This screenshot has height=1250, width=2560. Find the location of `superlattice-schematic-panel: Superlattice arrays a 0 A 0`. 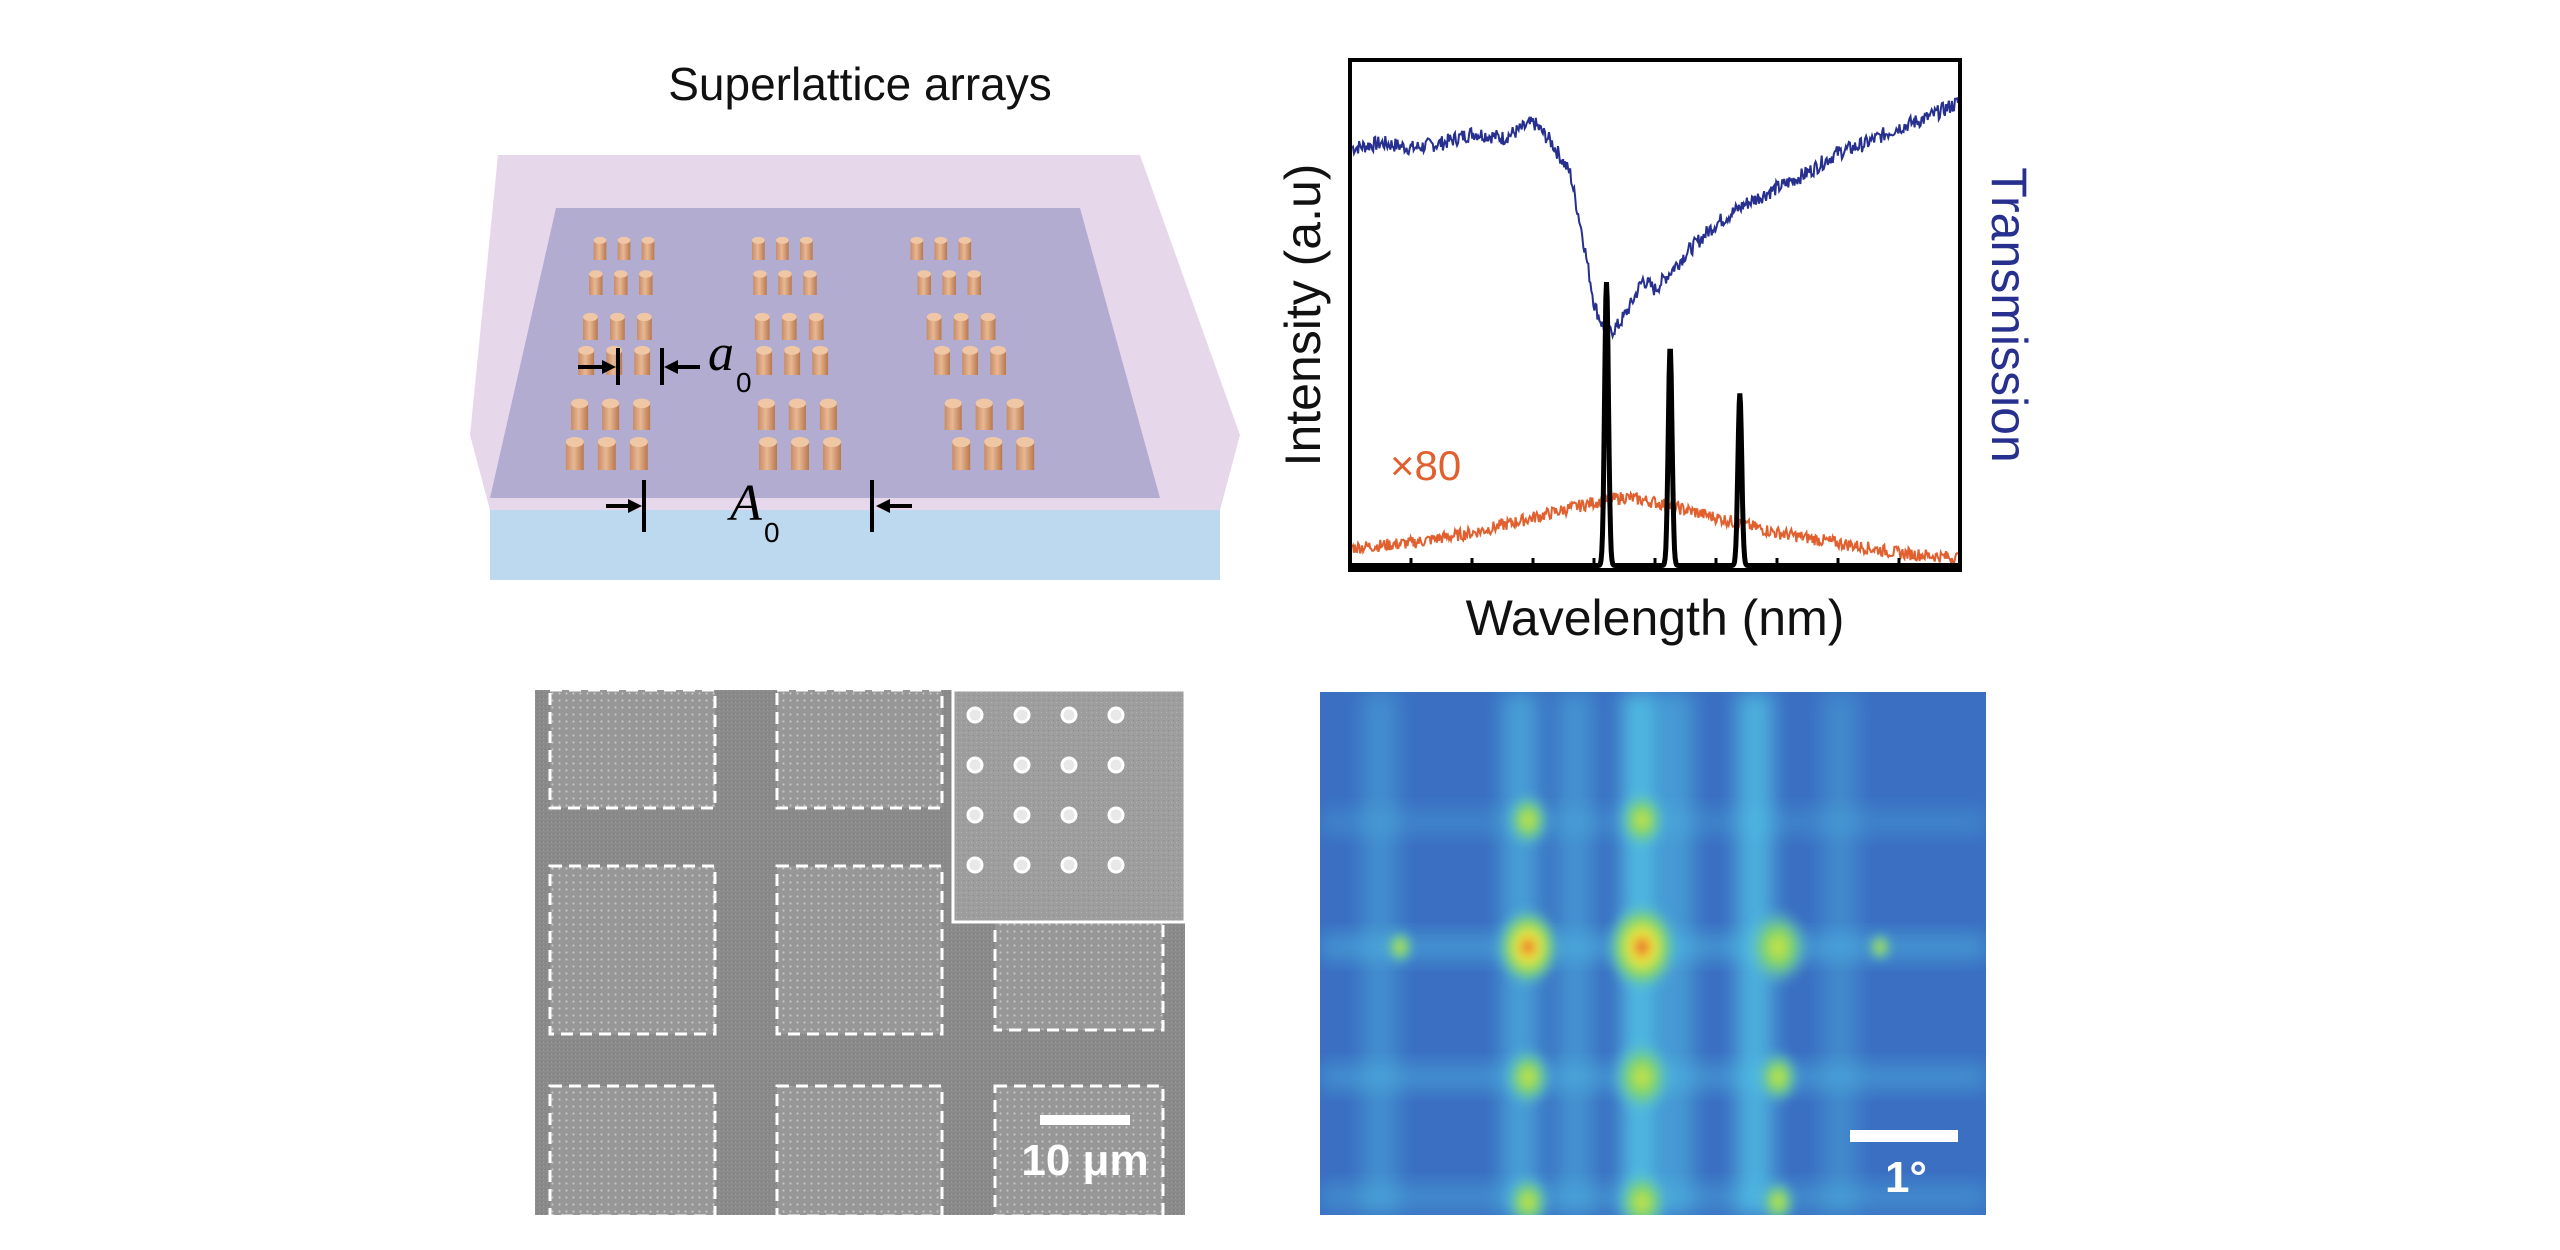

superlattice-schematic-panel: Superlattice arrays a 0 A 0 is located at coordinates (860, 320).